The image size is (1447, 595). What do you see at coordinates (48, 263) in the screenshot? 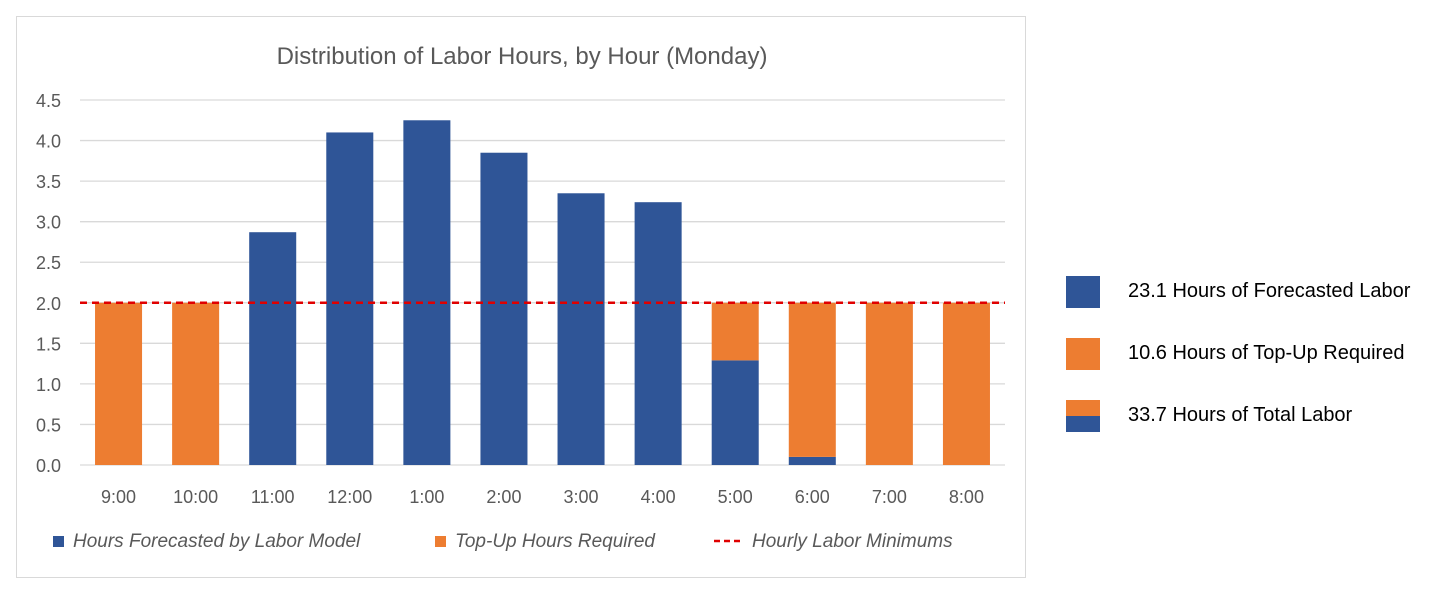
I see `y-tick-label: 2.5` at bounding box center [48, 263].